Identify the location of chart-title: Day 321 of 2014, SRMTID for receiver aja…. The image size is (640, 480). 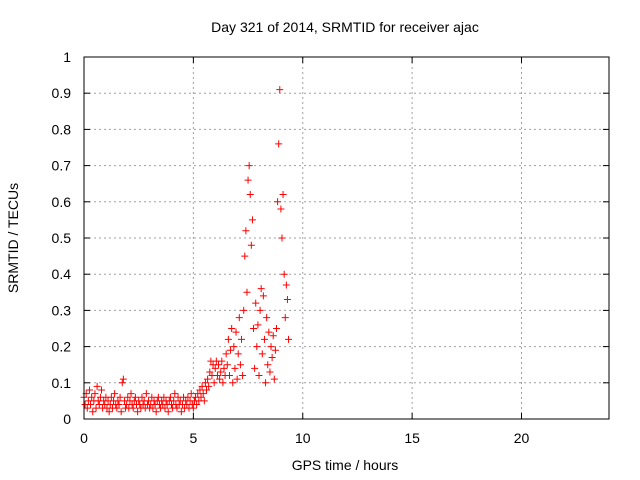
(345, 27).